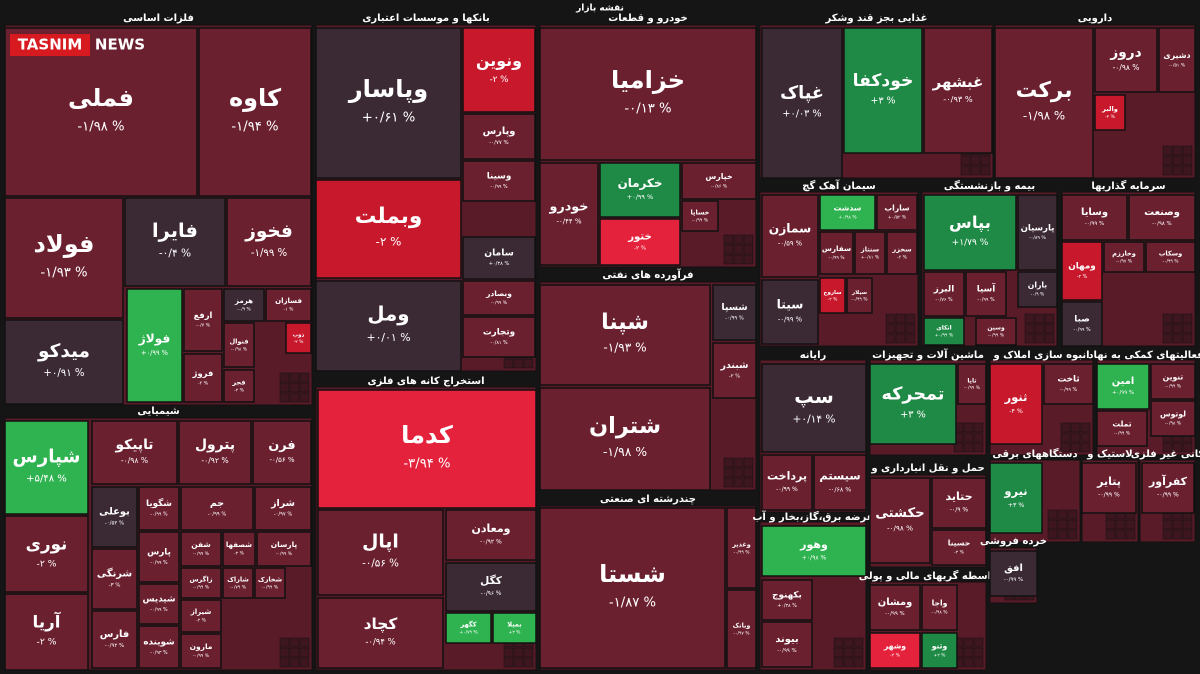 This screenshot has width=1200, height=674. I want to click on tile: کچاد -۰/۹۴ %, so click(380, 633).